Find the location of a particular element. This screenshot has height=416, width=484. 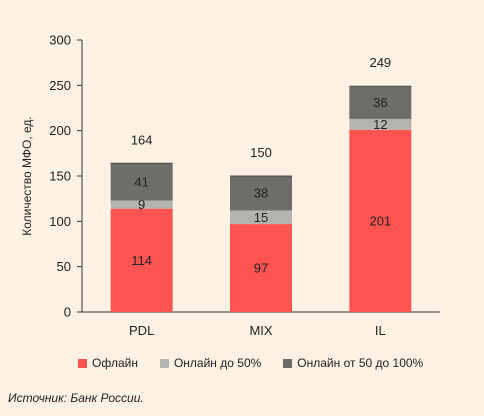

x-tick-label: MIX is located at coordinates (260, 330).